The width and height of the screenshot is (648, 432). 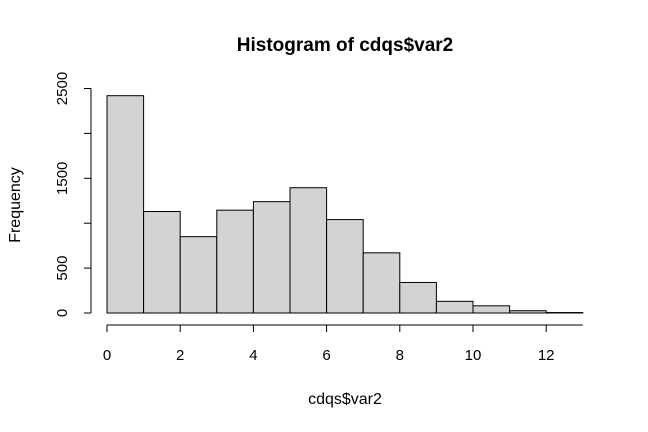 I want to click on y-tick-label: 2500, so click(x=62, y=88).